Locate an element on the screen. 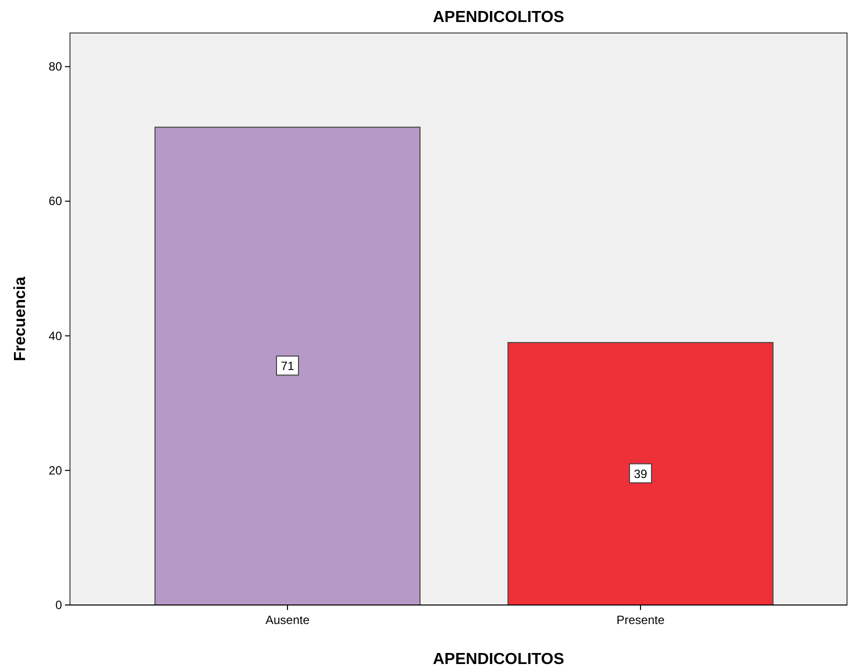  y-tick-label: 60 is located at coordinates (55, 201).